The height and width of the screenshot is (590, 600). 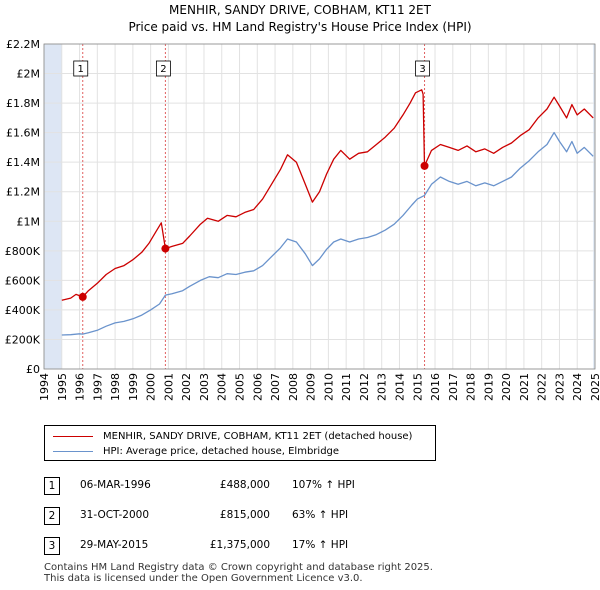 What do you see at coordinates (240, 387) in the screenshot?
I see `x-tick-label: 2005` at bounding box center [240, 387].